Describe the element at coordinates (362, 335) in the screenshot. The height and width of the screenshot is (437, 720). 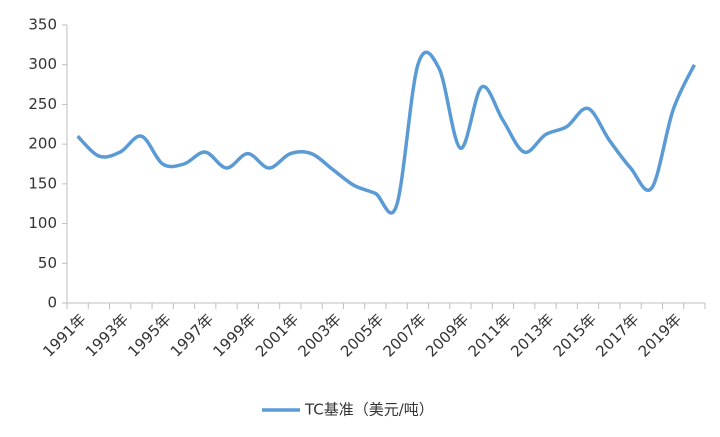
I see `x-tick-label: 2005年` at that location.